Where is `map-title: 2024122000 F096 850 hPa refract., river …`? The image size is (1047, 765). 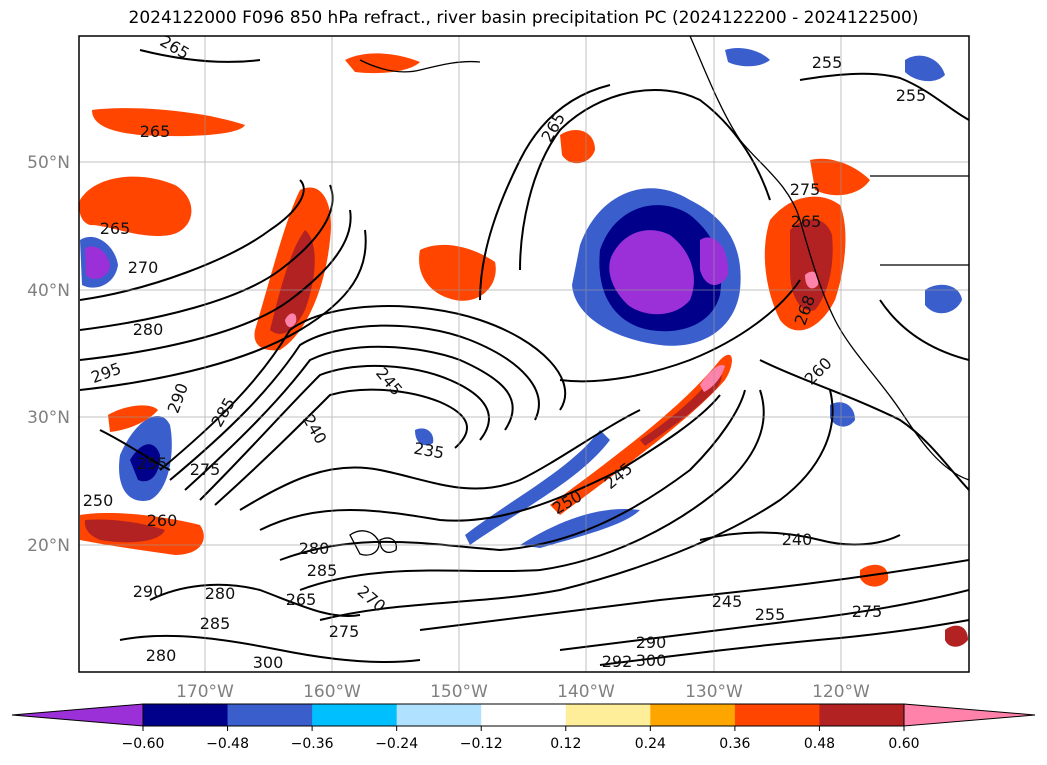 map-title: 2024122000 F096 850 hPa refract., river … is located at coordinates (523, 18).